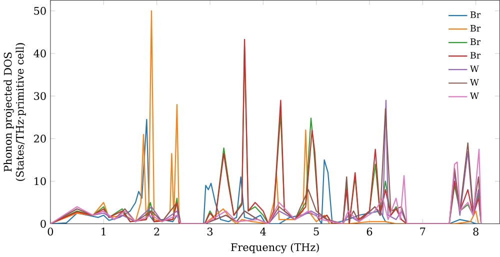  Describe the element at coordinates (104, 232) in the screenshot. I see `x-tick-label: 1` at that location.